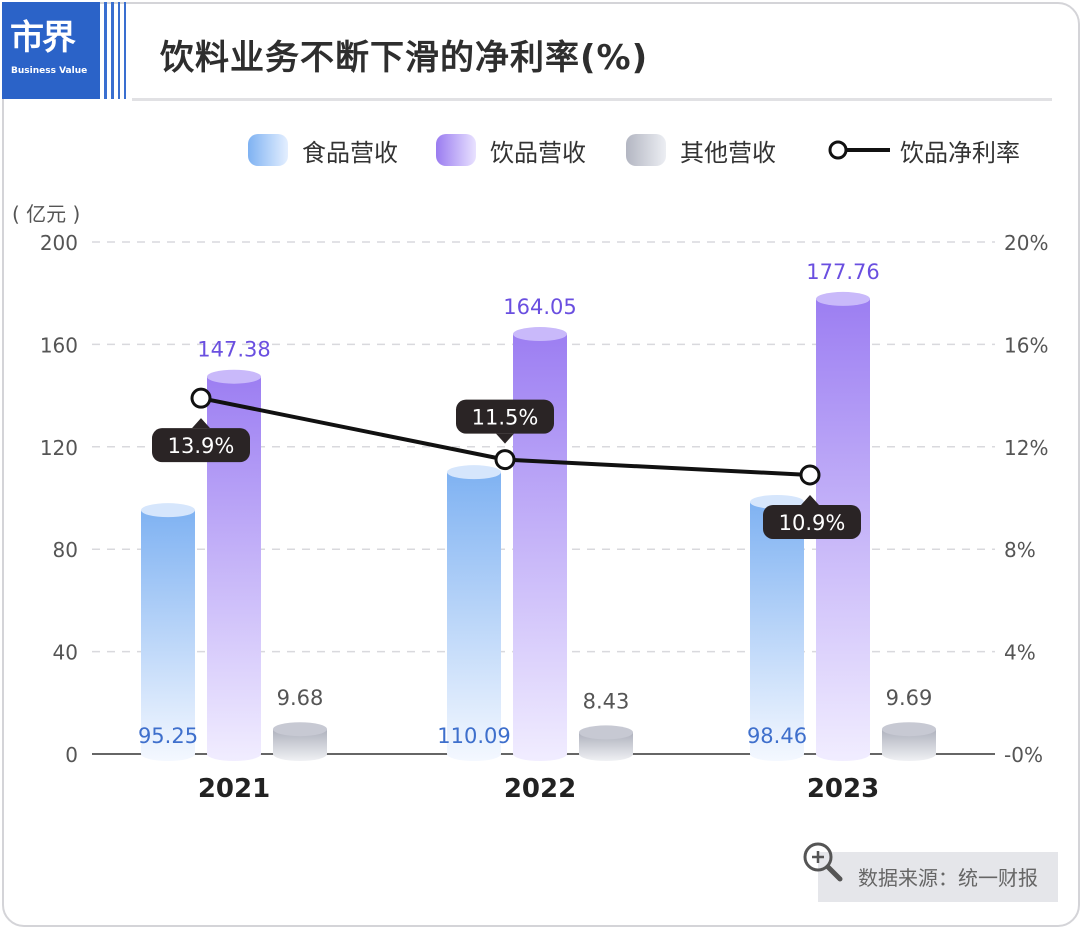  What do you see at coordinates (404, 58) in the screenshot?
I see `chart-title: 饮料业务不断下滑的净利率(%)` at bounding box center [404, 58].